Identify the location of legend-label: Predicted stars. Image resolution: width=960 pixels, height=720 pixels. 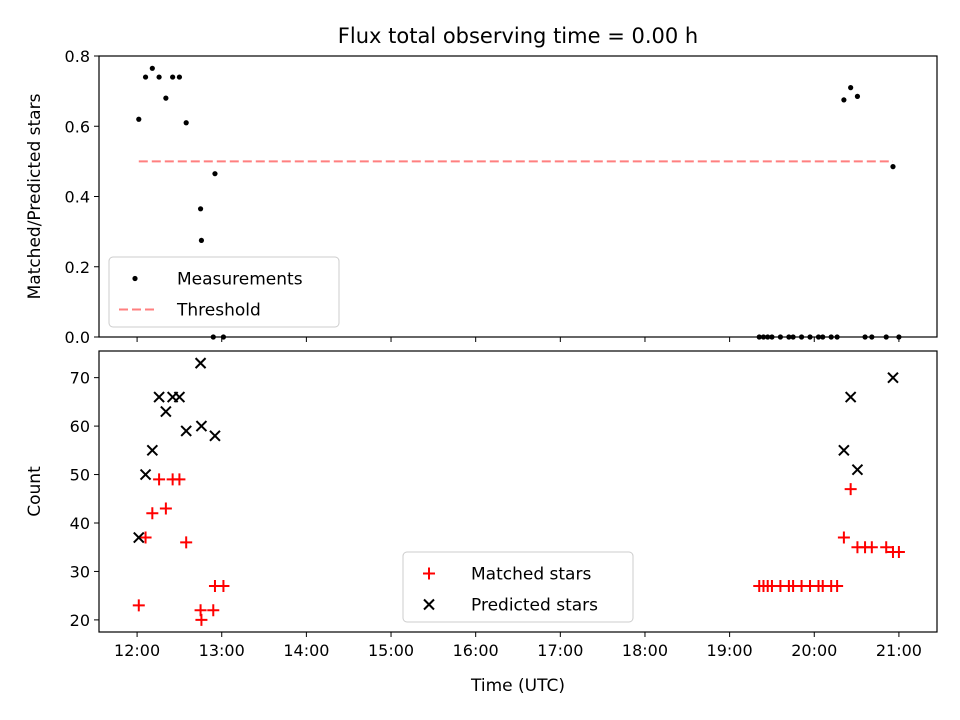
(534, 606).